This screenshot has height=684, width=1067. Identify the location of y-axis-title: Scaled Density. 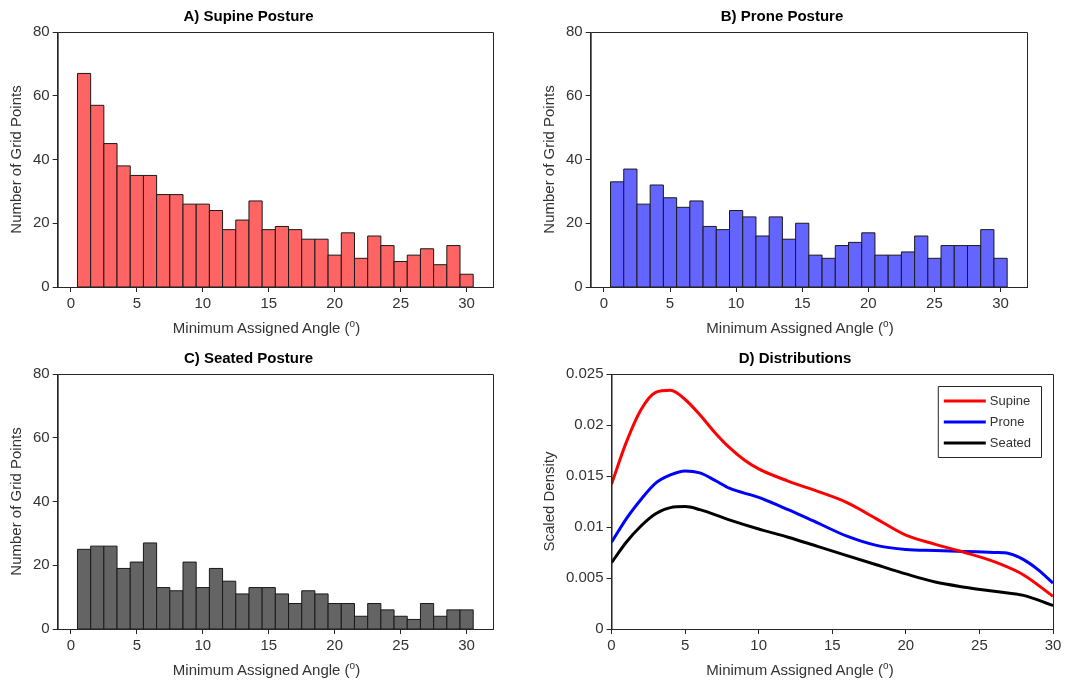
(549, 501).